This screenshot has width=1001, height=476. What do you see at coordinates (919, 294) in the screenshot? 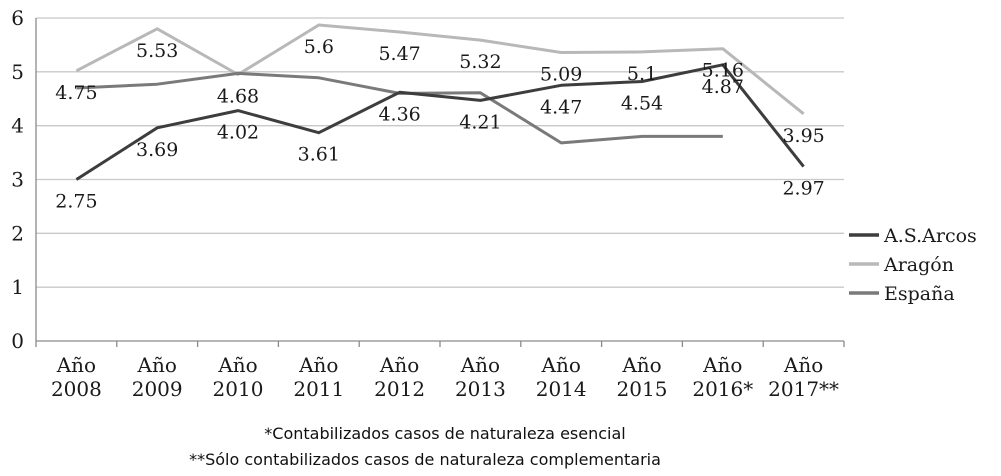
I see `legend-label: España` at bounding box center [919, 294].